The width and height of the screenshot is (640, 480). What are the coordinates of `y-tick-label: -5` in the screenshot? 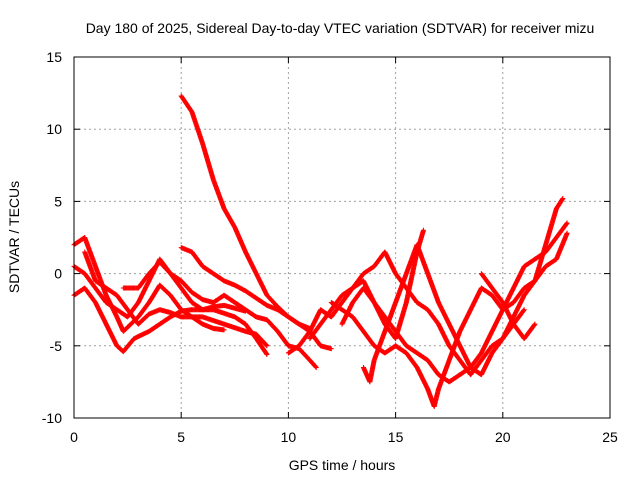 It's located at (56, 346).